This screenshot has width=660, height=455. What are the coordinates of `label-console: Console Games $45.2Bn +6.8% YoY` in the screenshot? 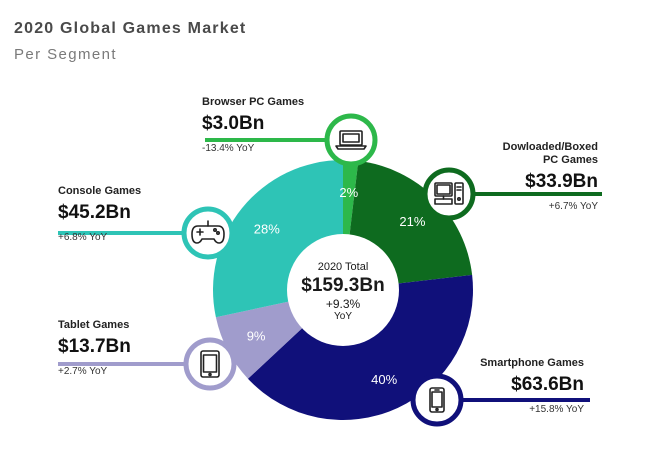 It's located at (99, 214).